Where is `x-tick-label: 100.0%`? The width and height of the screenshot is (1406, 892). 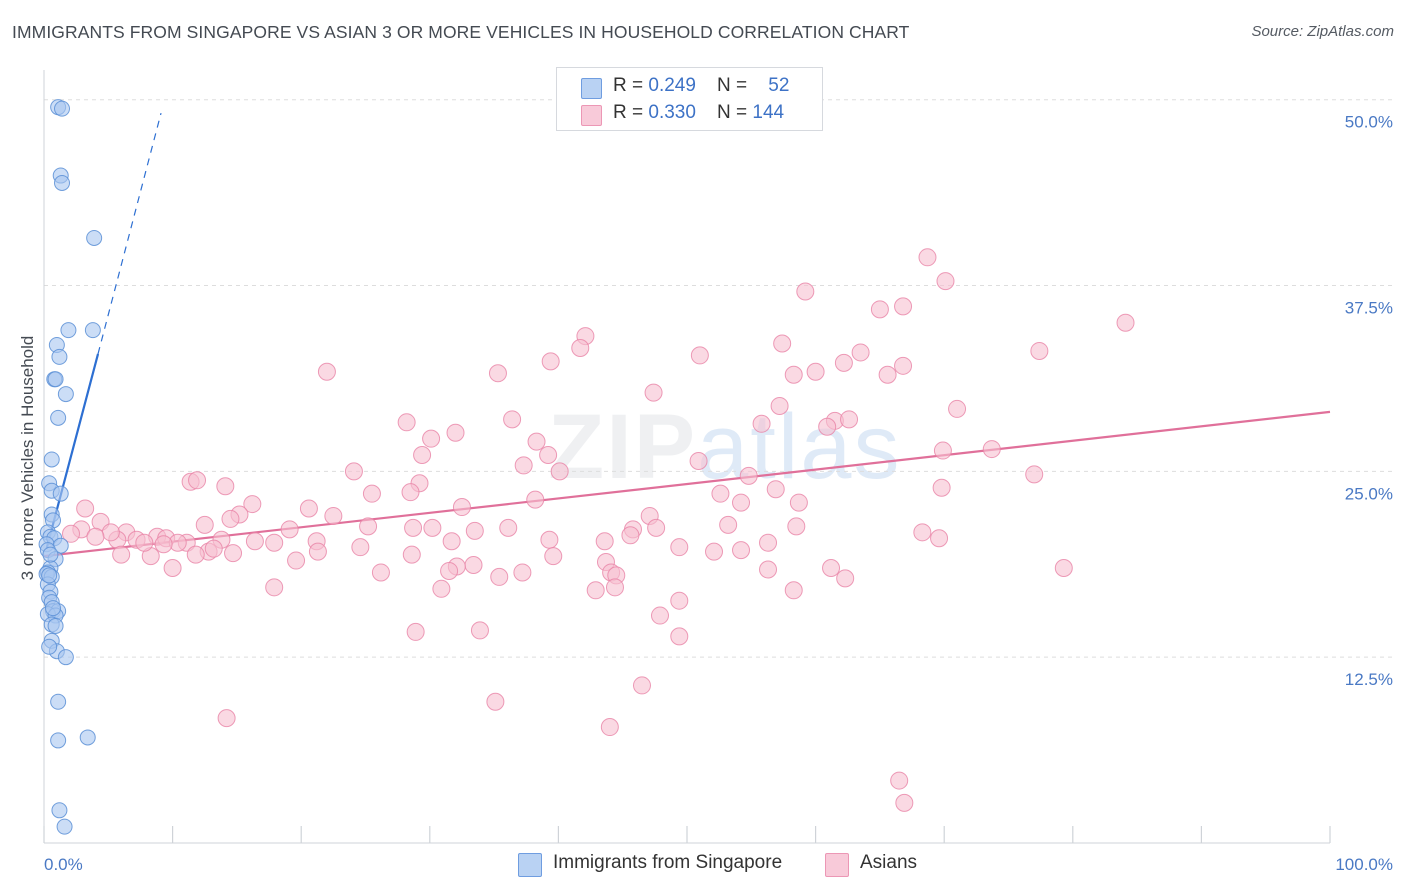 x-tick-label: 100.0% is located at coordinates (1364, 864).